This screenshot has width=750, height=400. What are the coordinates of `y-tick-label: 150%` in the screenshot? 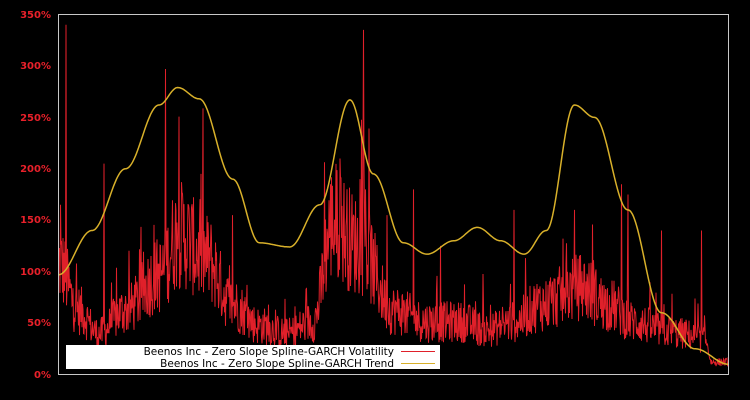 It's located at (35, 220).